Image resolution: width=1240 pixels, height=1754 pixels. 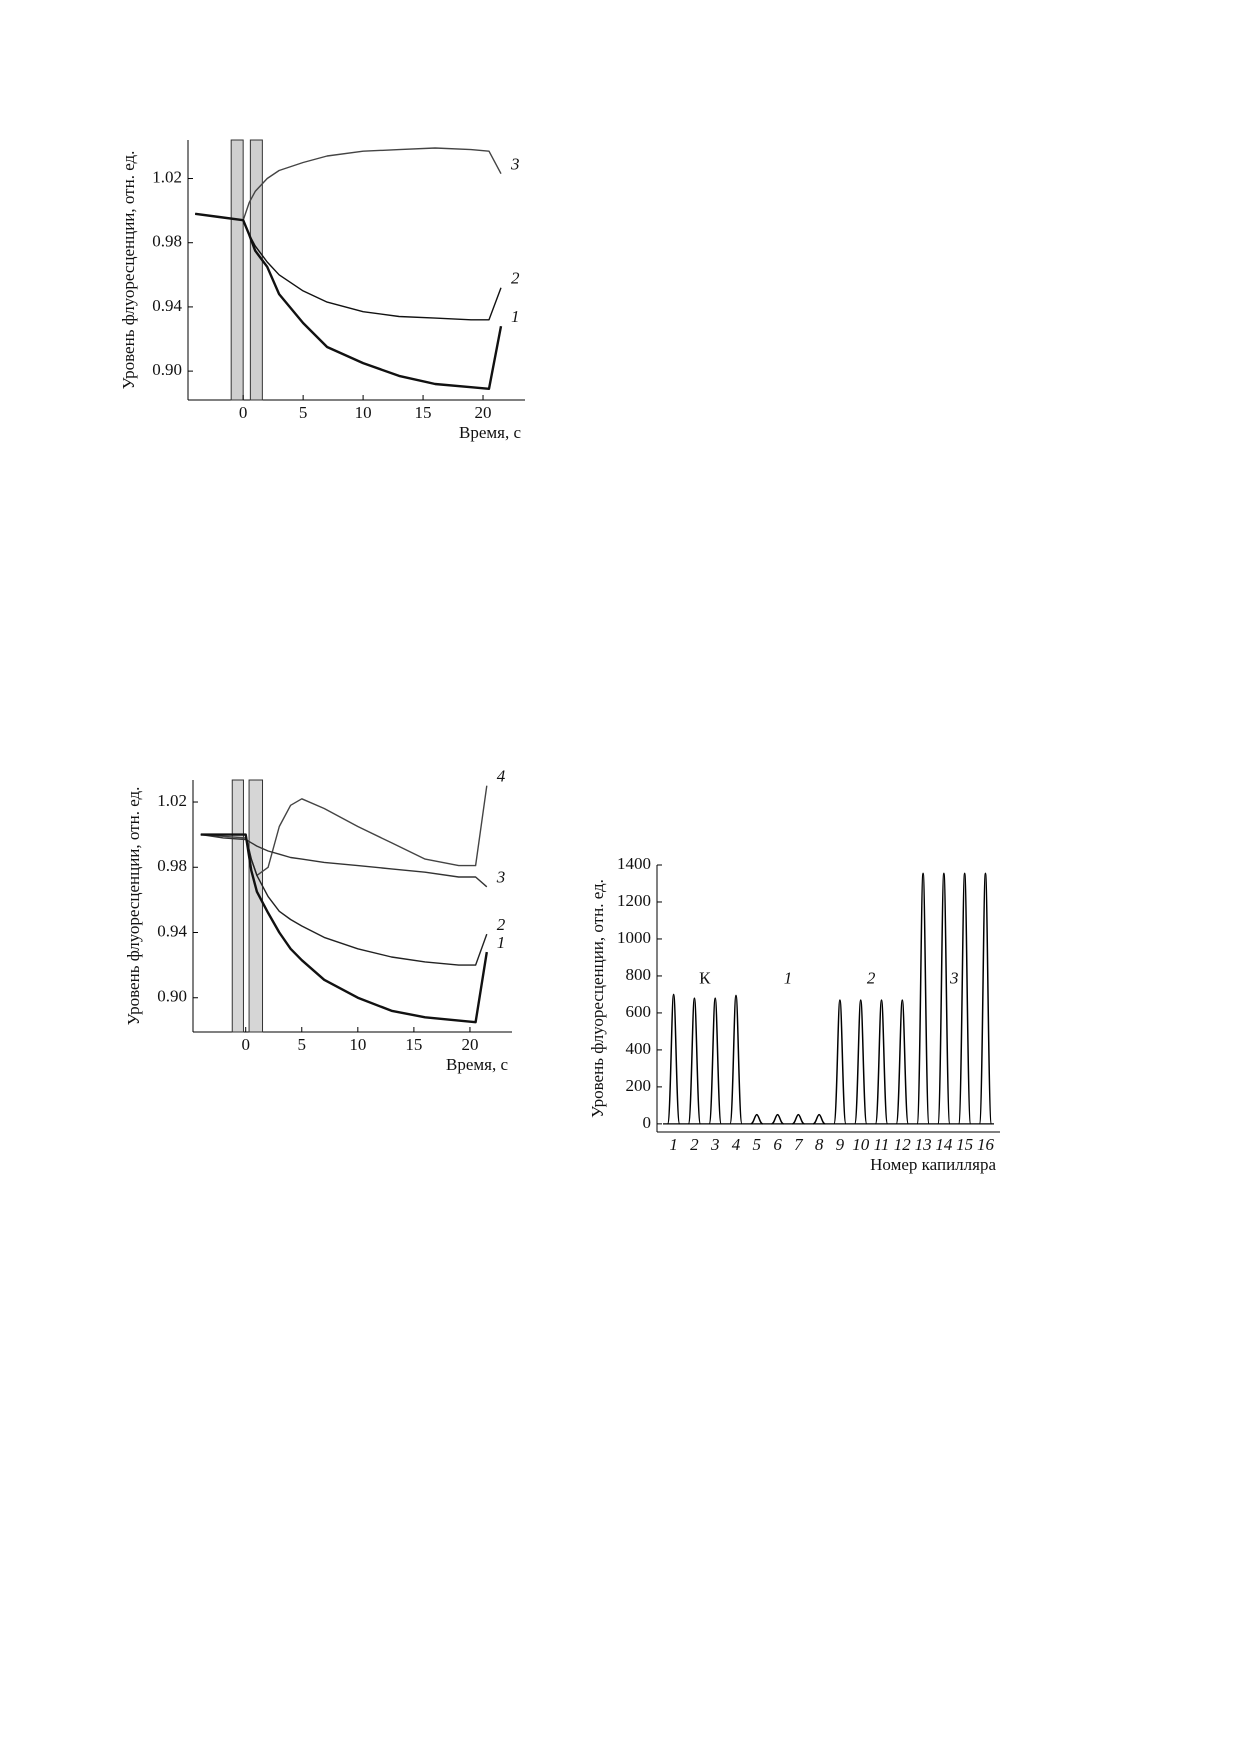 What do you see at coordinates (944, 1144) in the screenshot?
I see `x-tick-label: 14` at bounding box center [944, 1144].